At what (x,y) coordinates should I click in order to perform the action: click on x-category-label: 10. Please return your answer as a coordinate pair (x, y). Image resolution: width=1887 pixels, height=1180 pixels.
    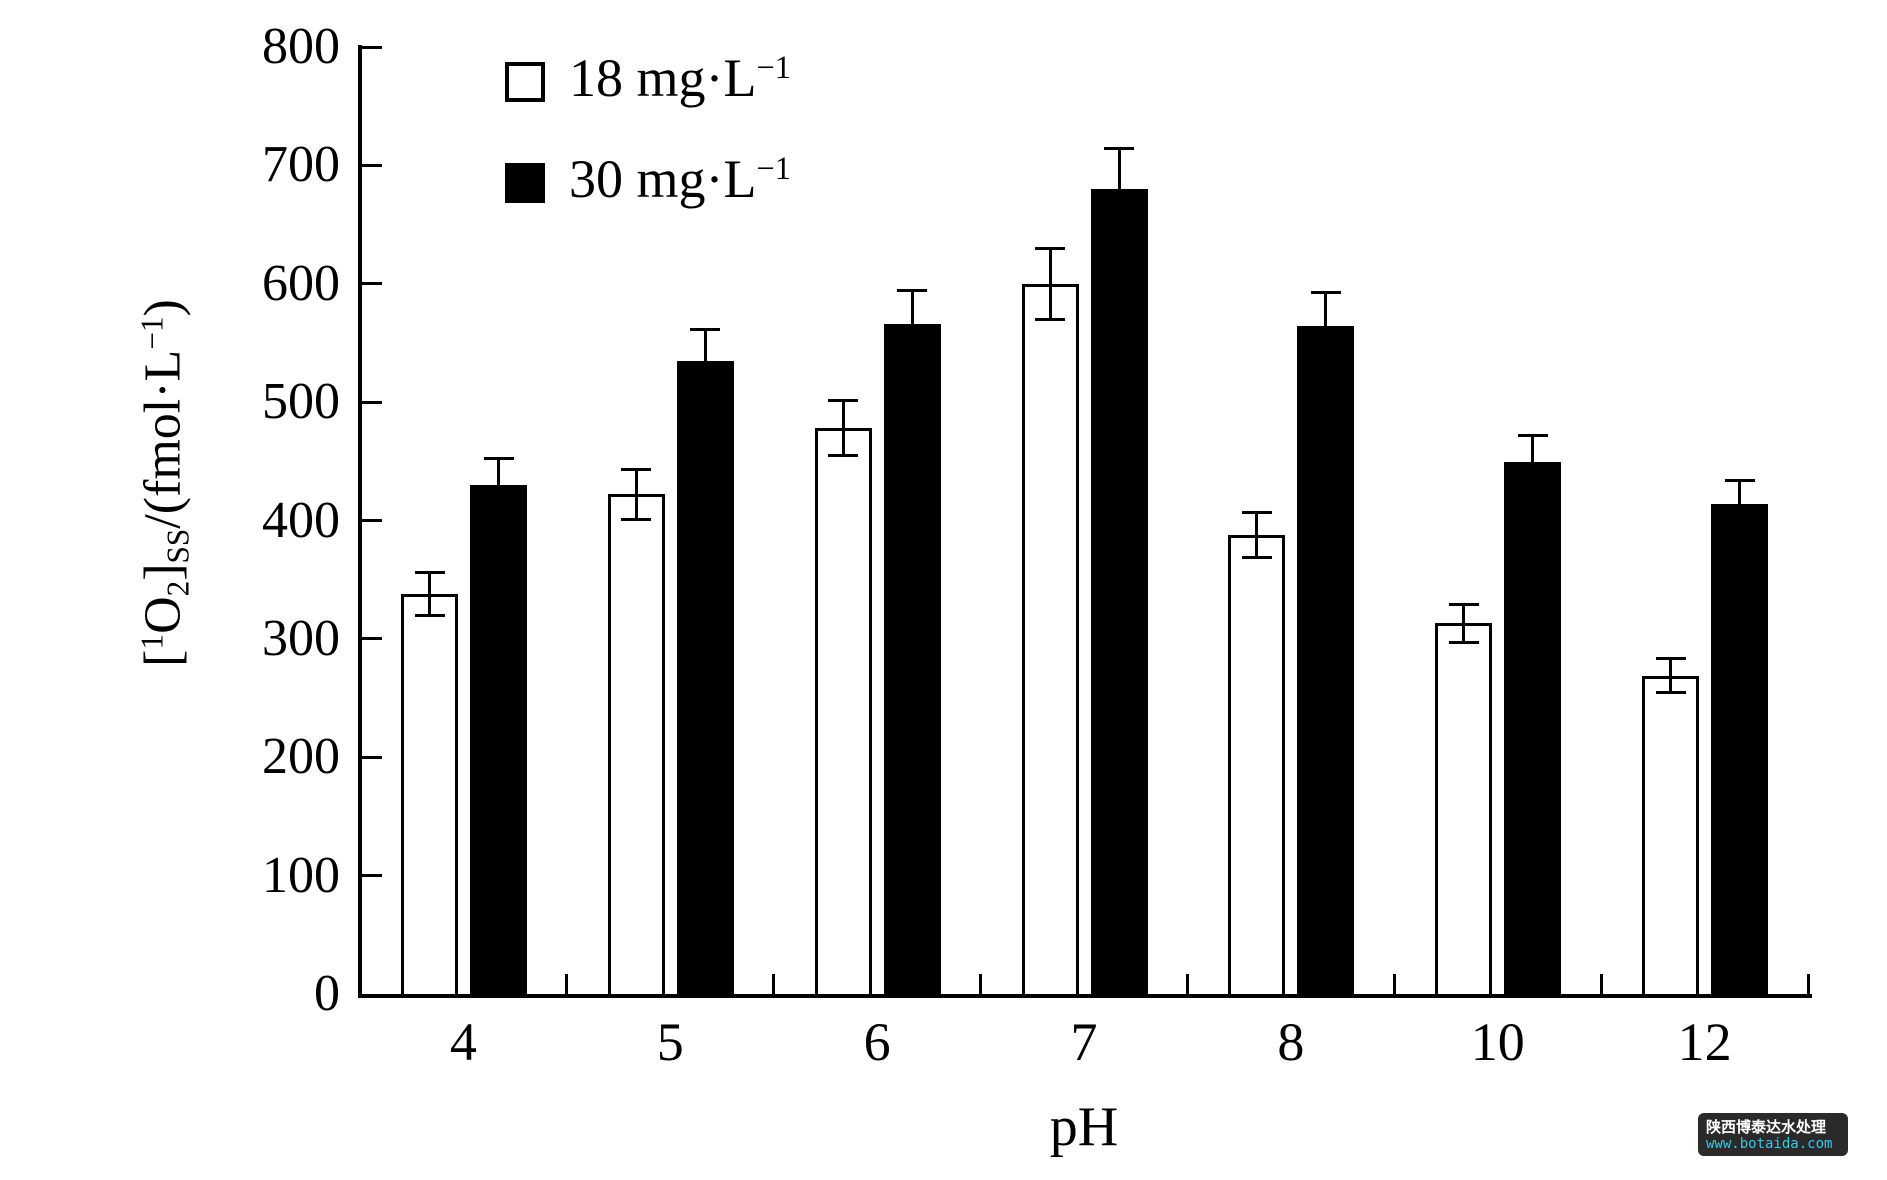
    Looking at the image, I should click on (1497, 1042).